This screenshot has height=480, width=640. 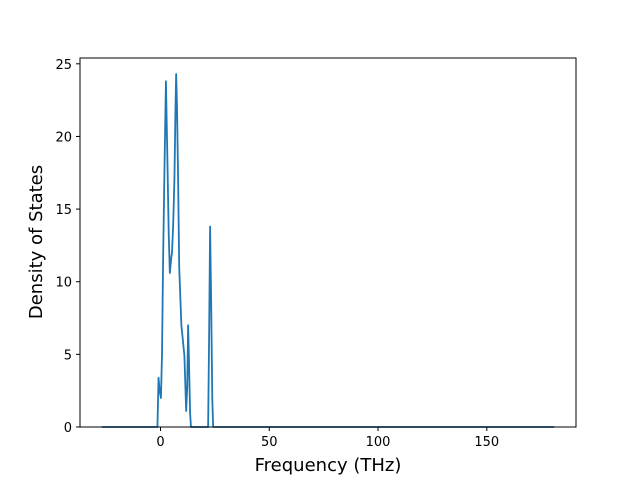 What do you see at coordinates (67, 247) in the screenshot?
I see `y-axis-ticks: 0 5 10 15 20 25` at bounding box center [67, 247].